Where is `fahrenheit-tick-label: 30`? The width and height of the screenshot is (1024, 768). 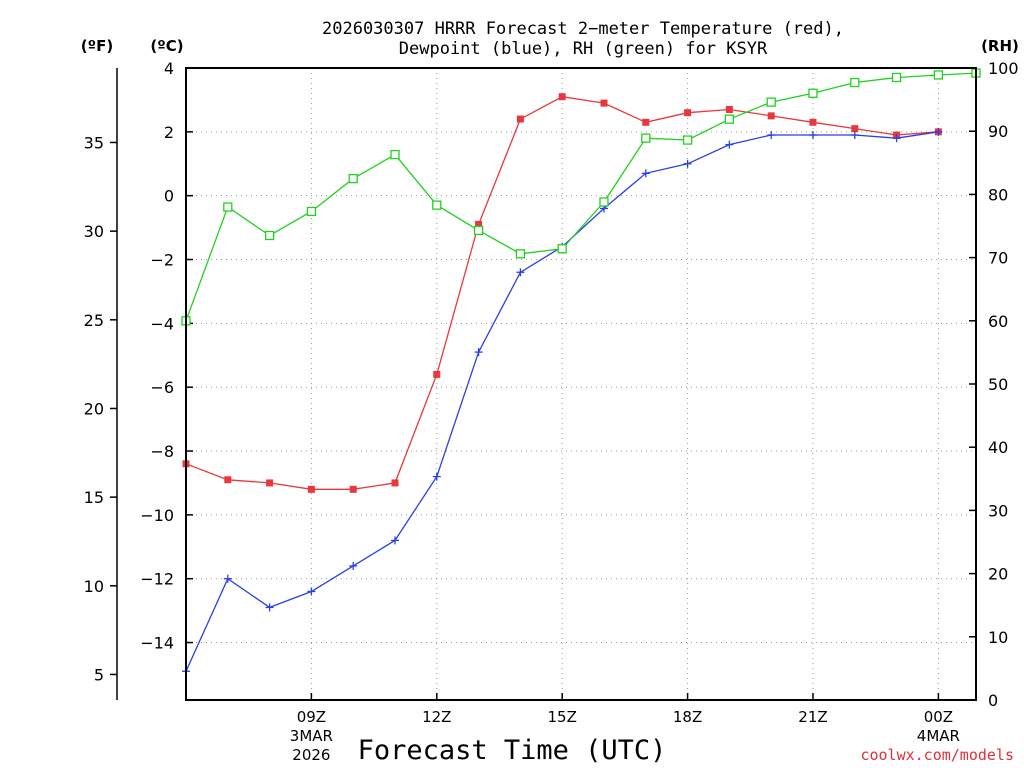
fahrenheit-tick-label: 30 is located at coordinates (94, 231).